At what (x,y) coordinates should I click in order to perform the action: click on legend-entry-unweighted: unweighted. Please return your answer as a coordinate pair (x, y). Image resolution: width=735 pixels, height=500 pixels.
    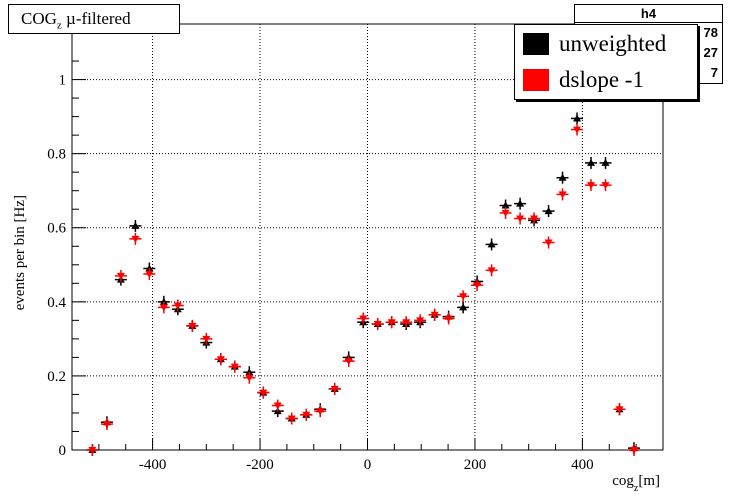
    Looking at the image, I should click on (594, 44).